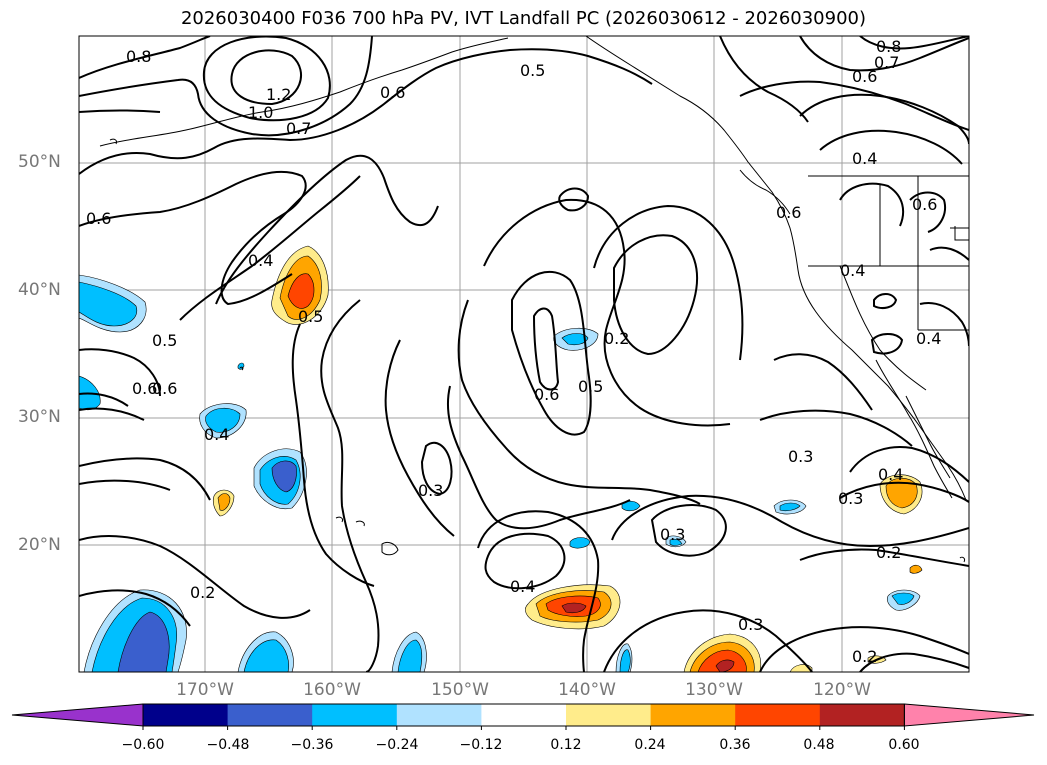 The image size is (1047, 765). I want to click on colorbar-tick: 0.24, so click(650, 745).